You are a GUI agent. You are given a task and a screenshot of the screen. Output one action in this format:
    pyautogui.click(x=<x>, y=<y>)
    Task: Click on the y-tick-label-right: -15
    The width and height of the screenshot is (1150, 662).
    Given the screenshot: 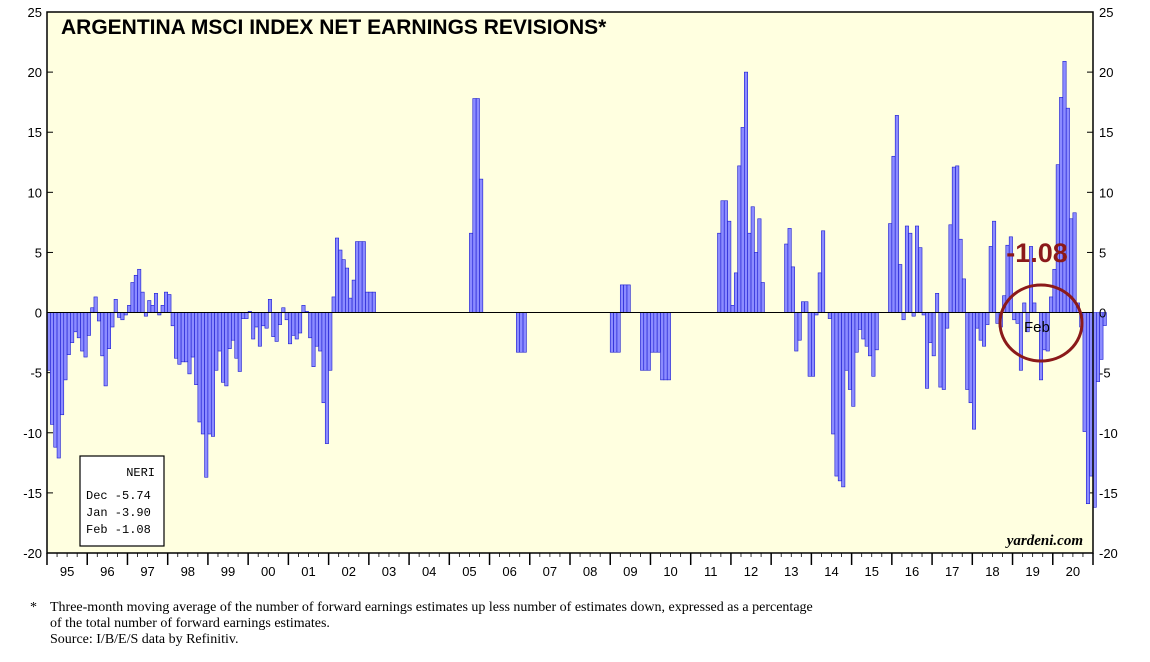 What is the action you would take?
    pyautogui.click(x=1108, y=493)
    